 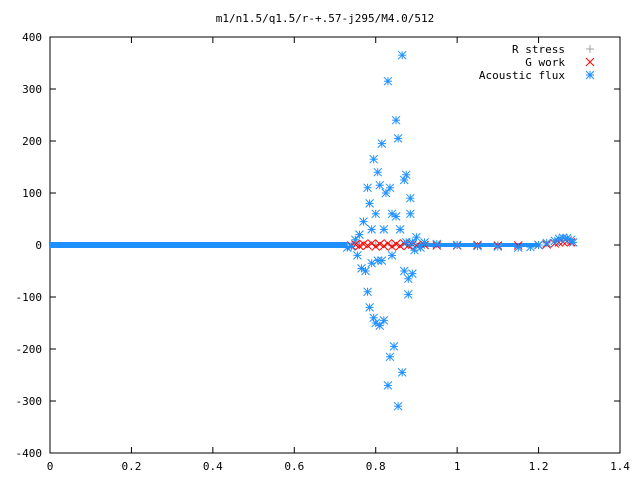 I want to click on zero-baseline, so click(x=294, y=245).